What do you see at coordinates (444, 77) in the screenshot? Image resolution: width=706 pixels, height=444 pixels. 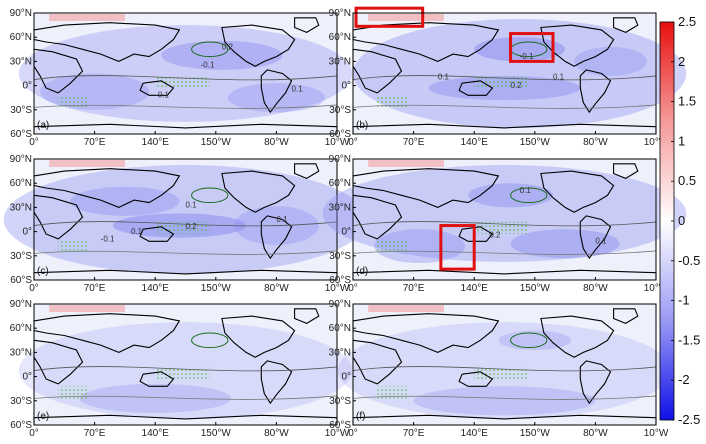 I see `panel-b-contour-label: 0.1` at bounding box center [444, 77].